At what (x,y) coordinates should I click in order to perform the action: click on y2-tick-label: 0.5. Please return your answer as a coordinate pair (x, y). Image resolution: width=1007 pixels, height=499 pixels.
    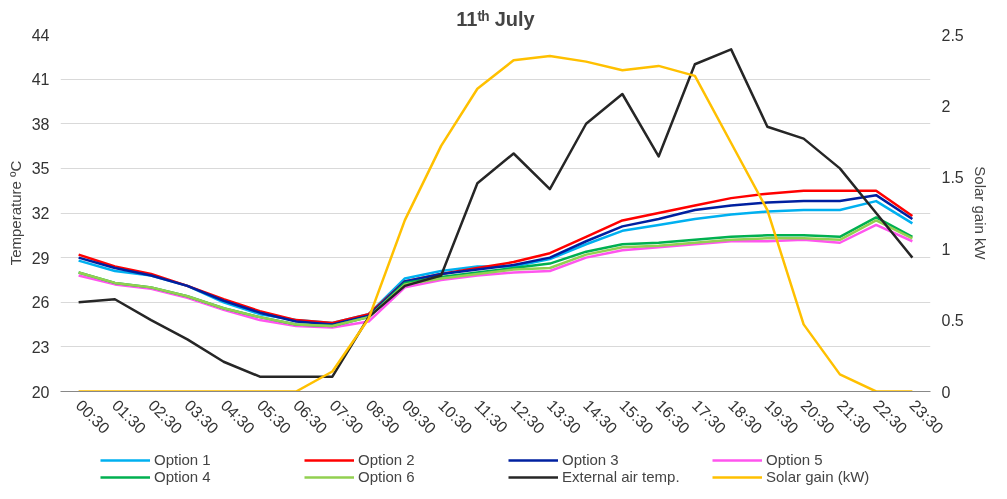
    Looking at the image, I should click on (952, 321).